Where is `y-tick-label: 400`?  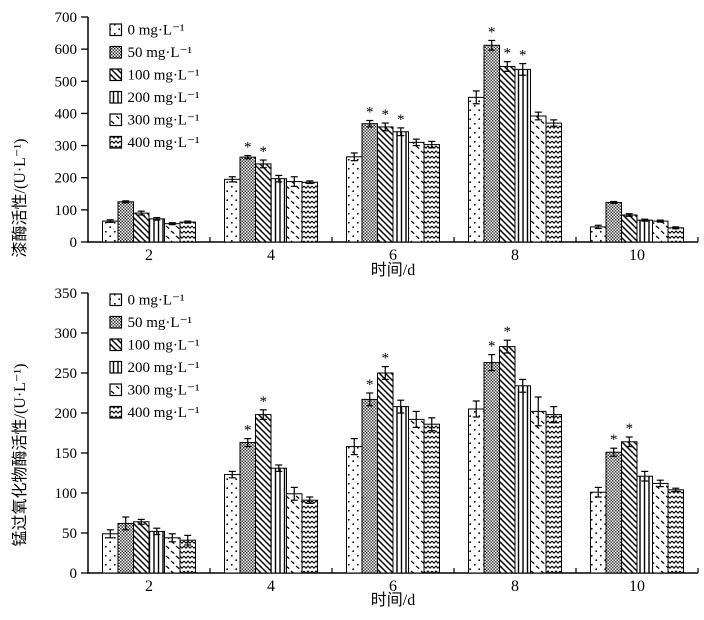 y-tick-label: 400 is located at coordinates (66, 114).